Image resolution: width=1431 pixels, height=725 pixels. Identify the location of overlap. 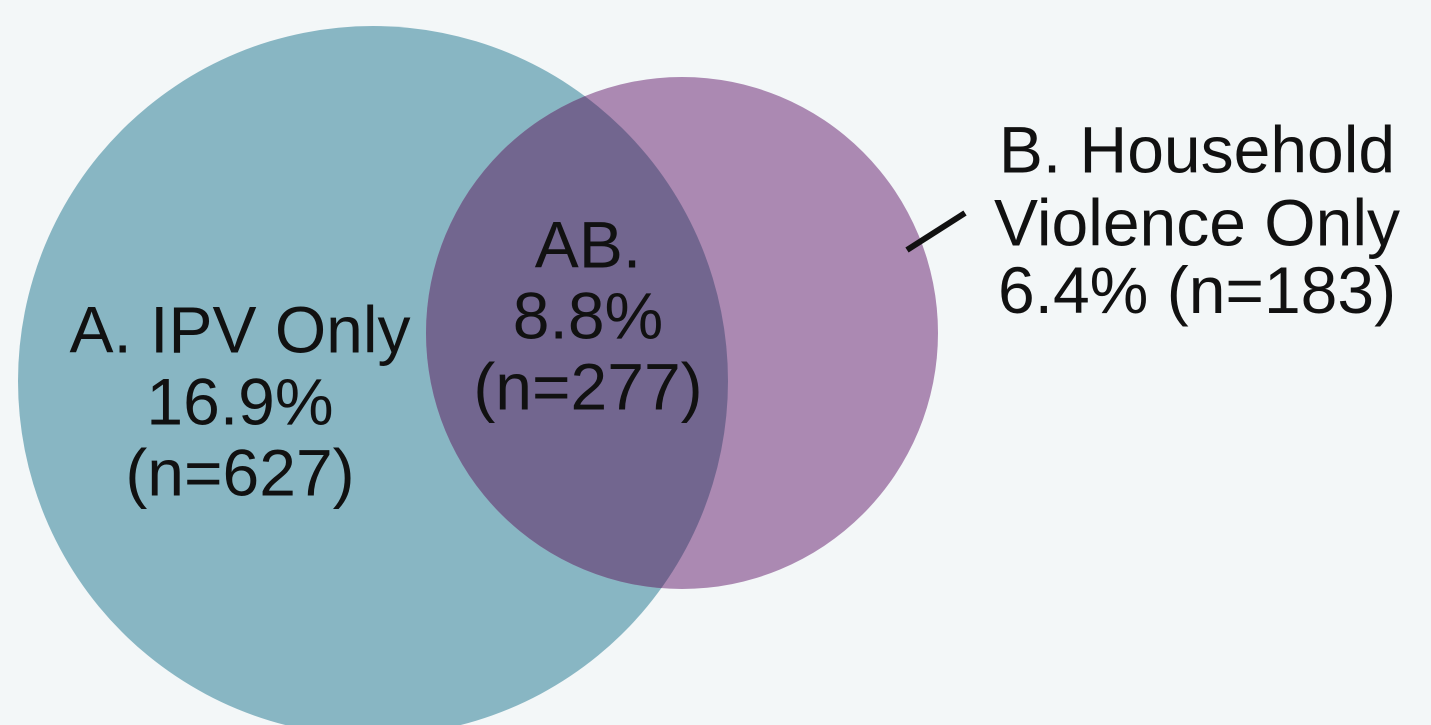
(577, 333).